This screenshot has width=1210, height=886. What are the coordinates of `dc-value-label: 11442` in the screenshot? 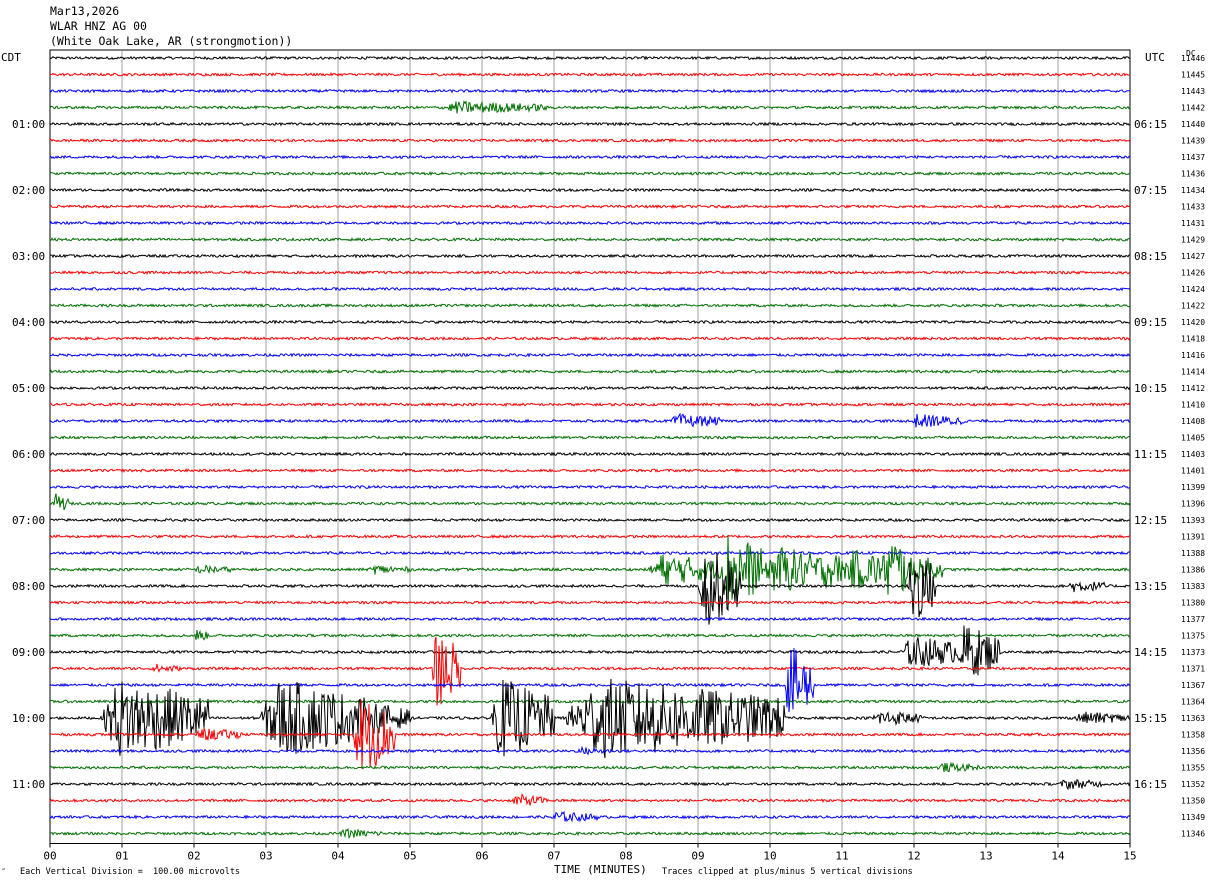 It's located at (1193, 108).